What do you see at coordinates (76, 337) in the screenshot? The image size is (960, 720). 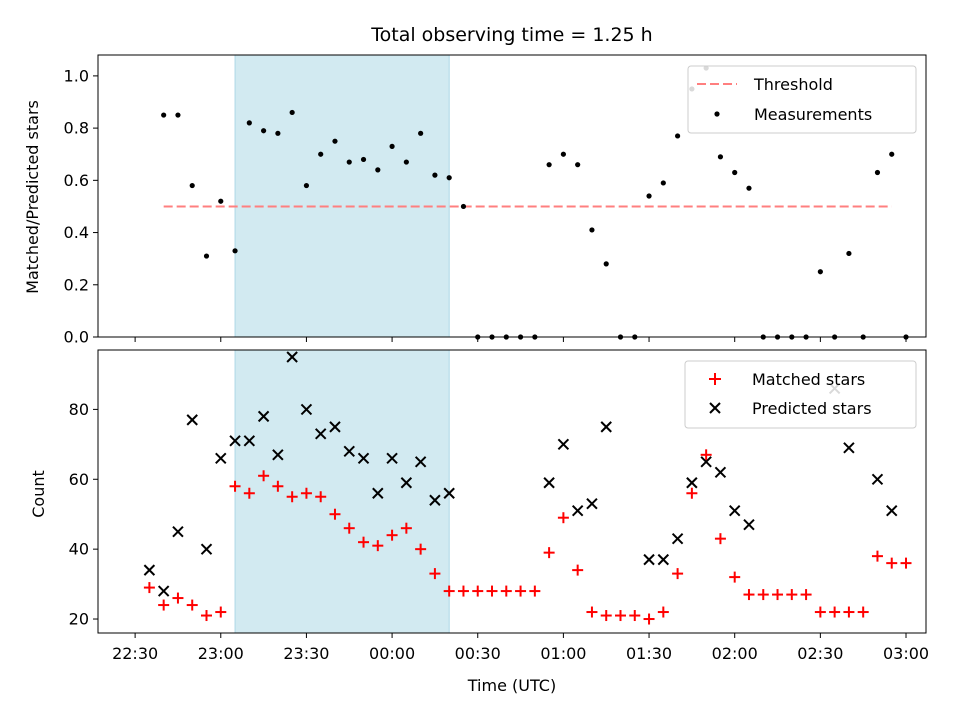 I see `ytick-label: 0.0` at bounding box center [76, 337].